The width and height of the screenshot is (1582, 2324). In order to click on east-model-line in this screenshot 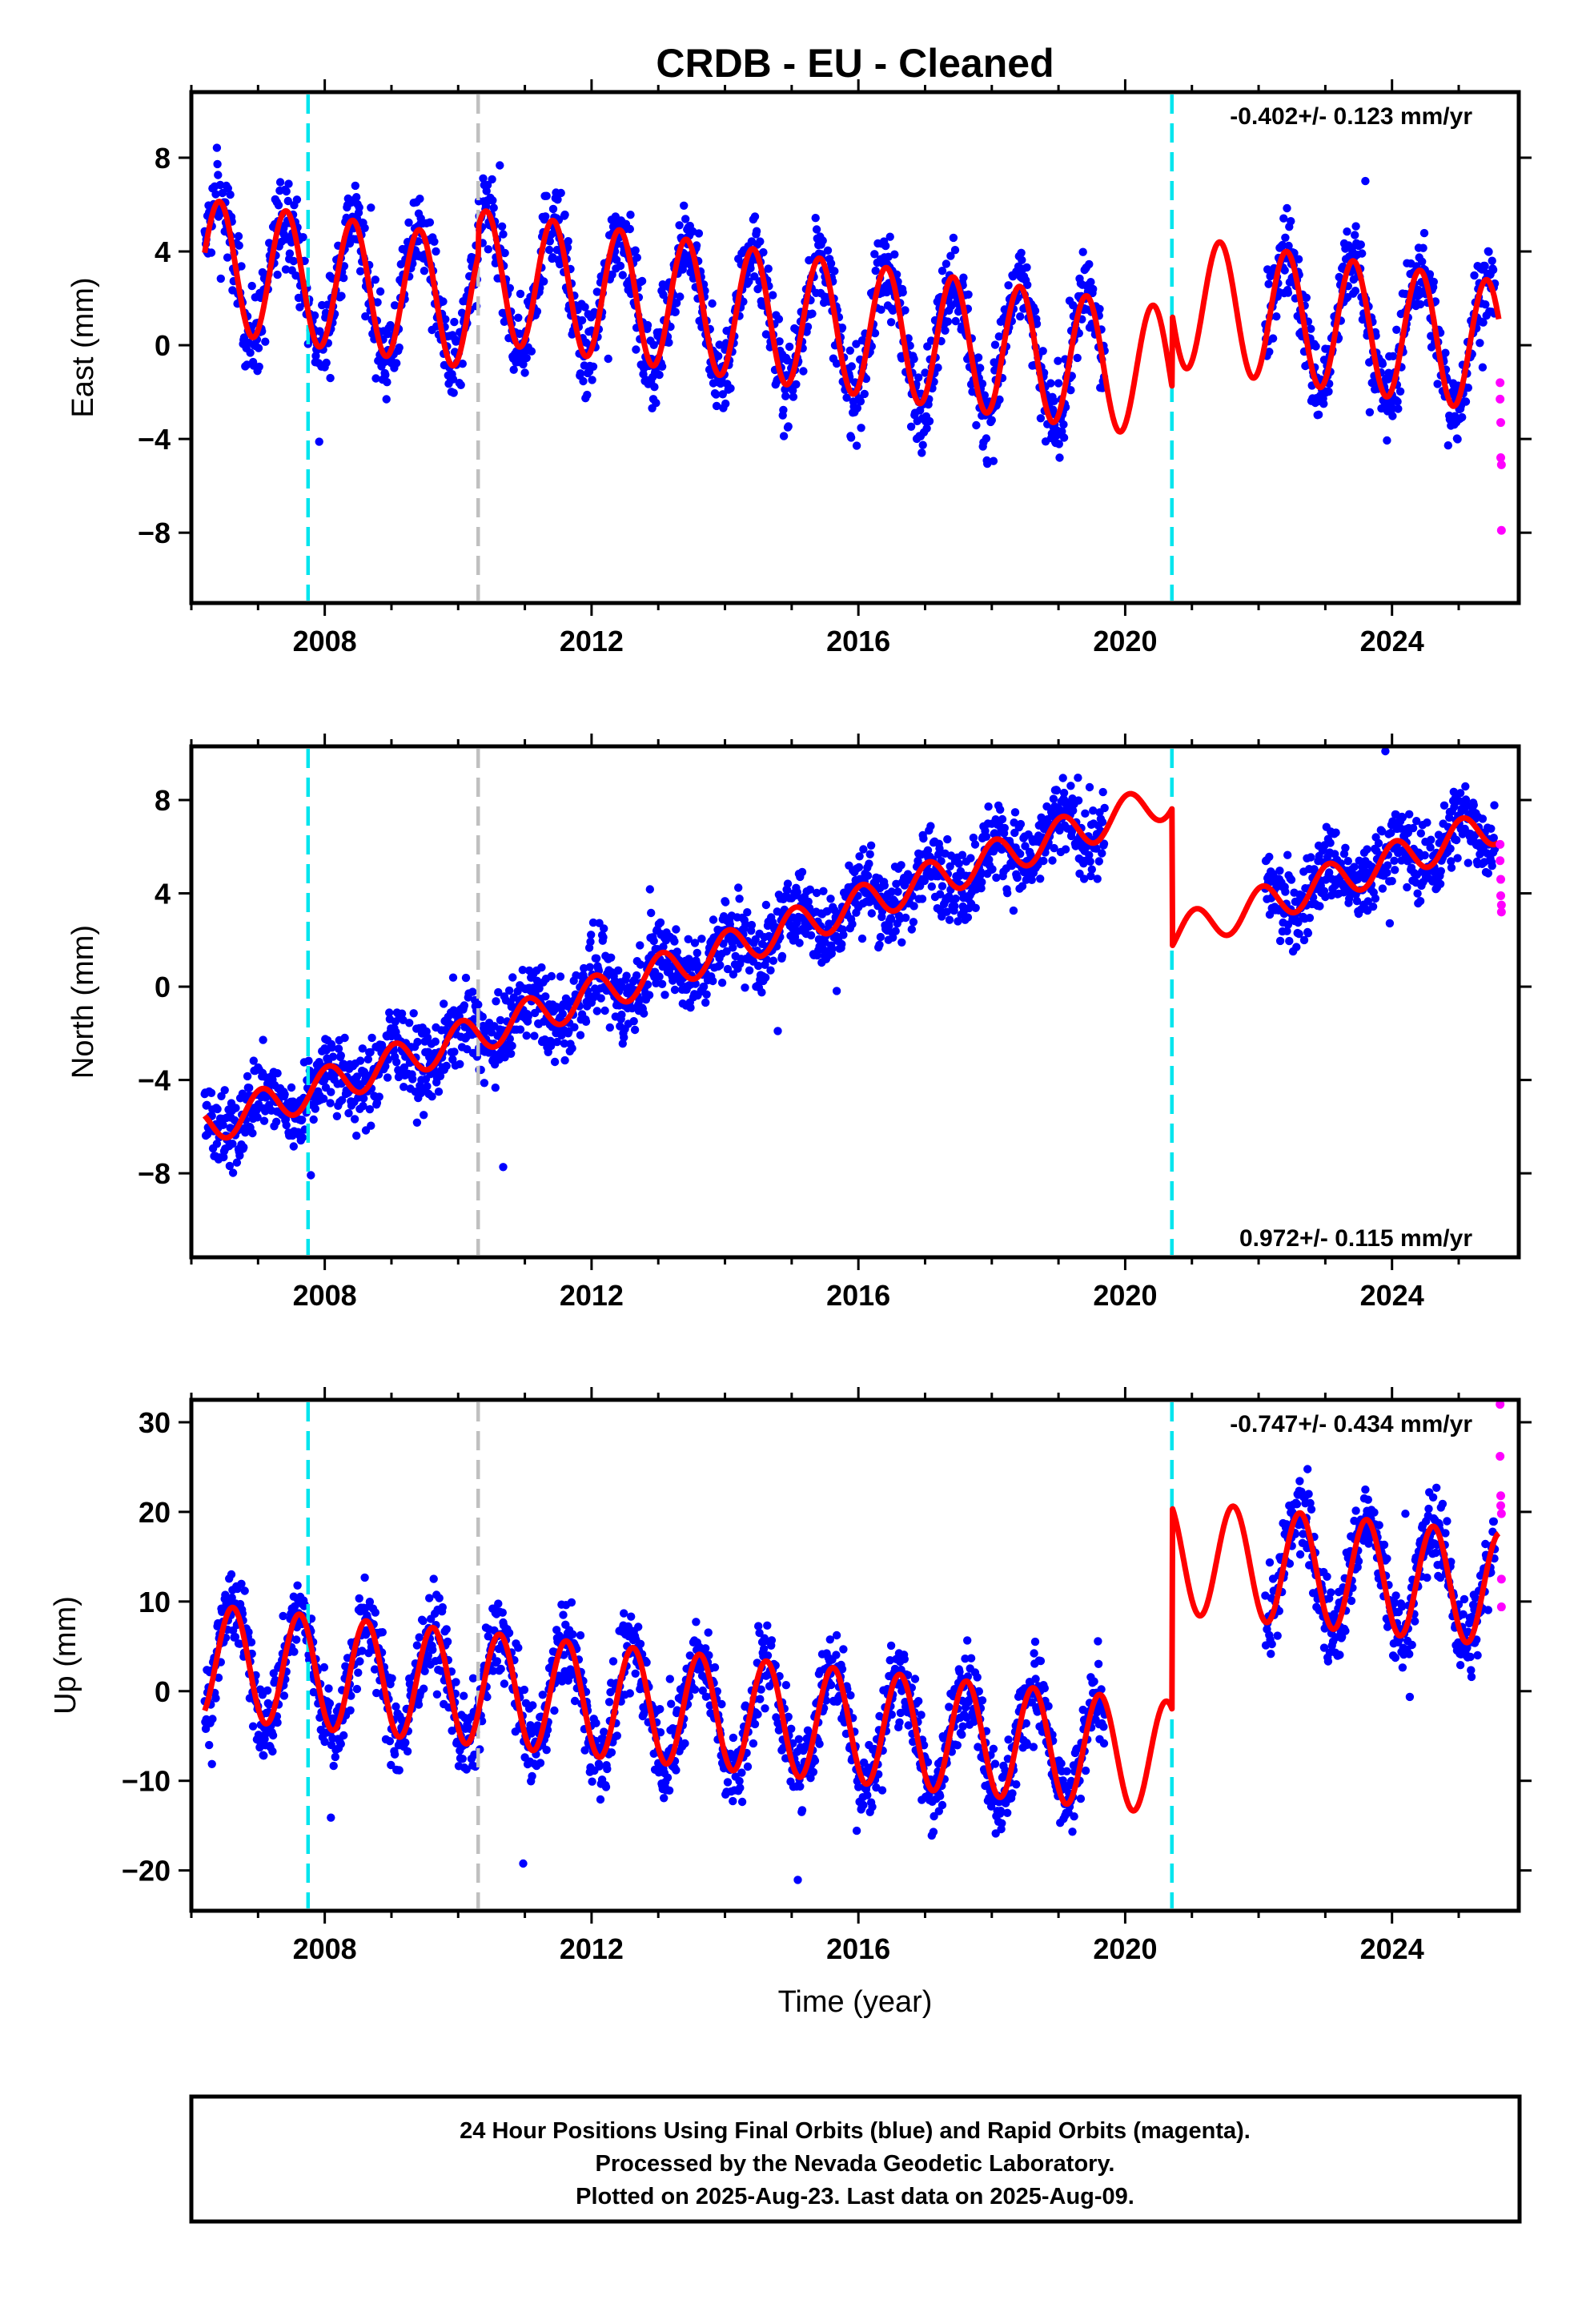, I will do `click(852, 317)`.